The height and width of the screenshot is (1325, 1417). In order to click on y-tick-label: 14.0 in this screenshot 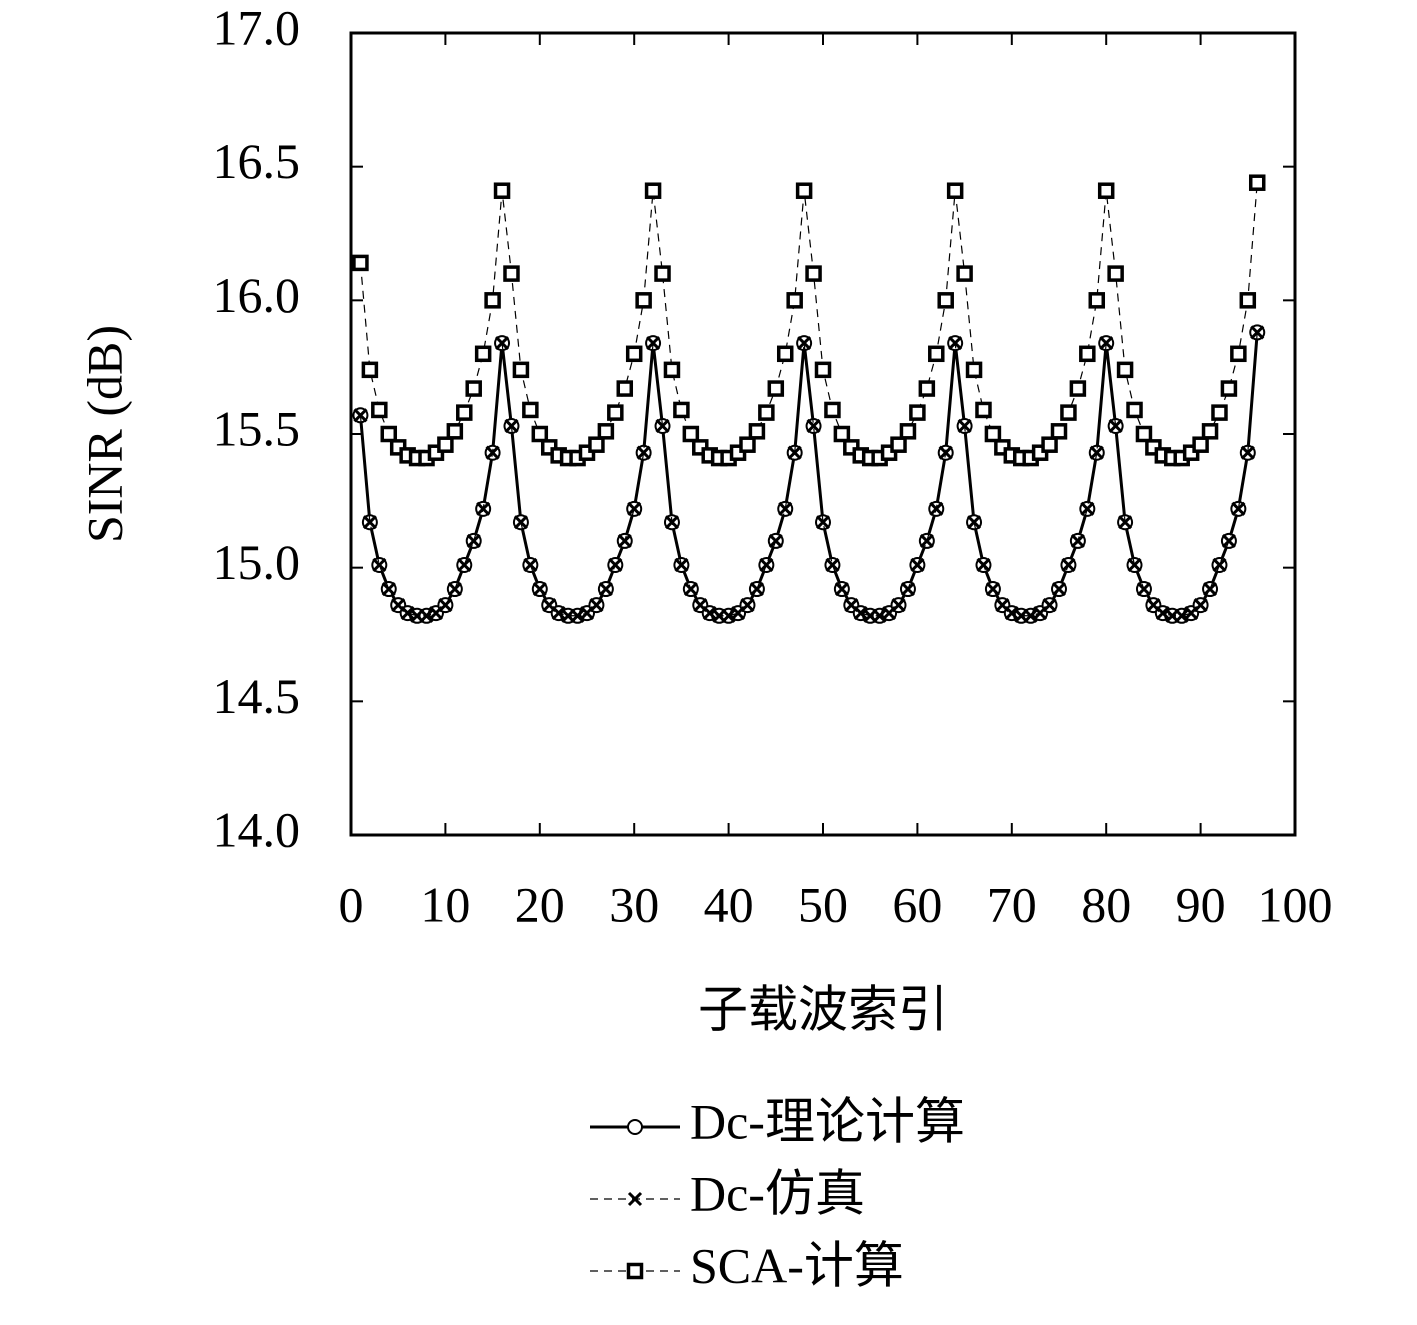, I will do `click(257, 829)`.